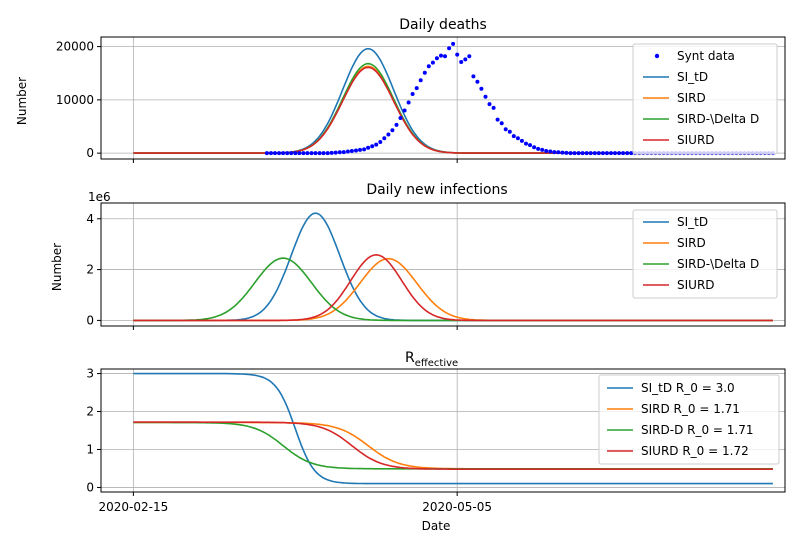 The image size is (800, 550). I want to click on series-line, so click(453, 287).